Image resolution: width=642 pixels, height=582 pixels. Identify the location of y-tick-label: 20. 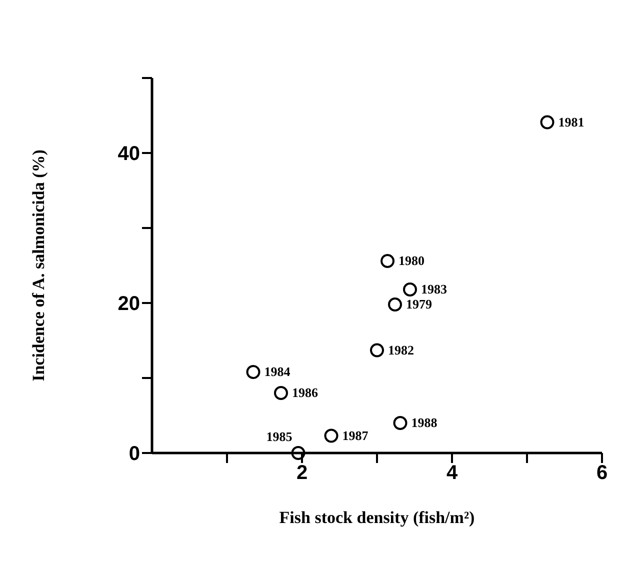
(129, 304).